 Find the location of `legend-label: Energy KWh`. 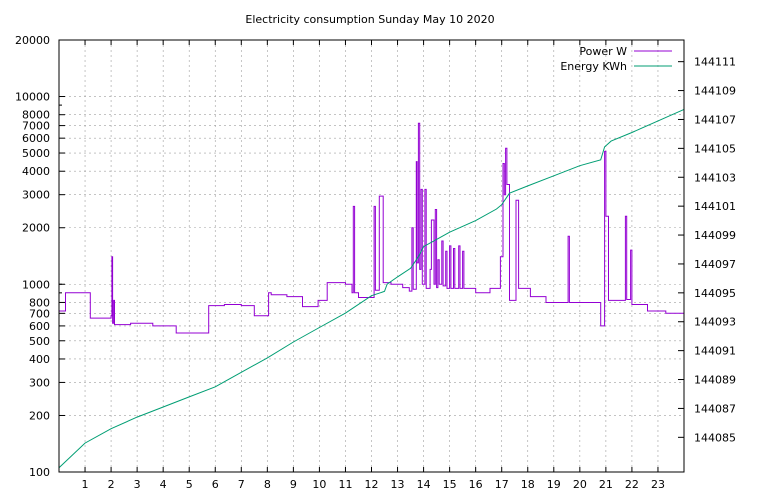

legend-label: Energy KWh is located at coordinates (593, 66).